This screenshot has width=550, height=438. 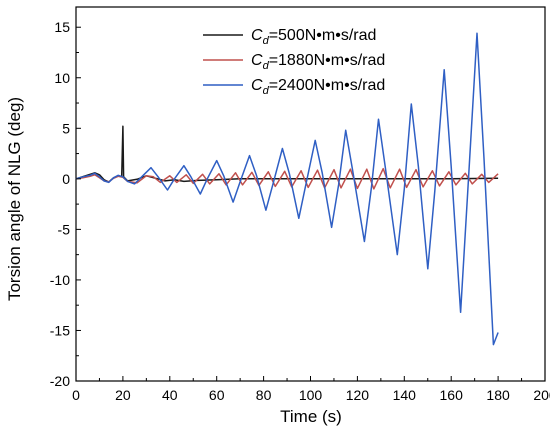 I want to click on legend-entry-0: Cd=500N•m•s/rad, so click(x=313, y=37).